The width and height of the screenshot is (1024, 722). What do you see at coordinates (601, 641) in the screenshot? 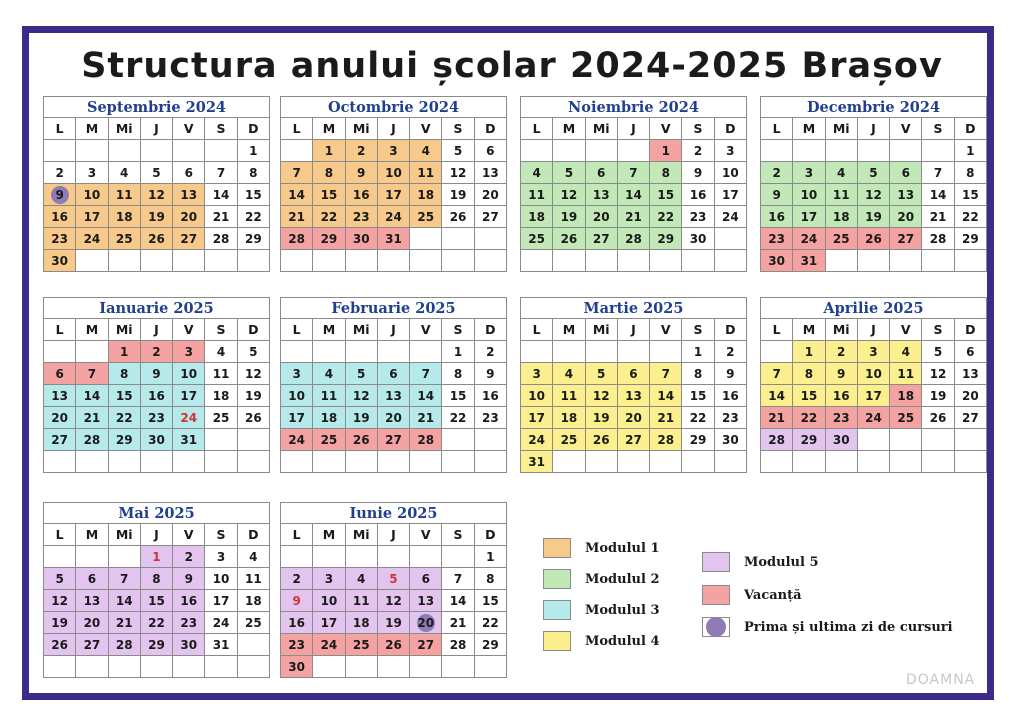
I see `legend-item: Modulul 4` at bounding box center [601, 641].